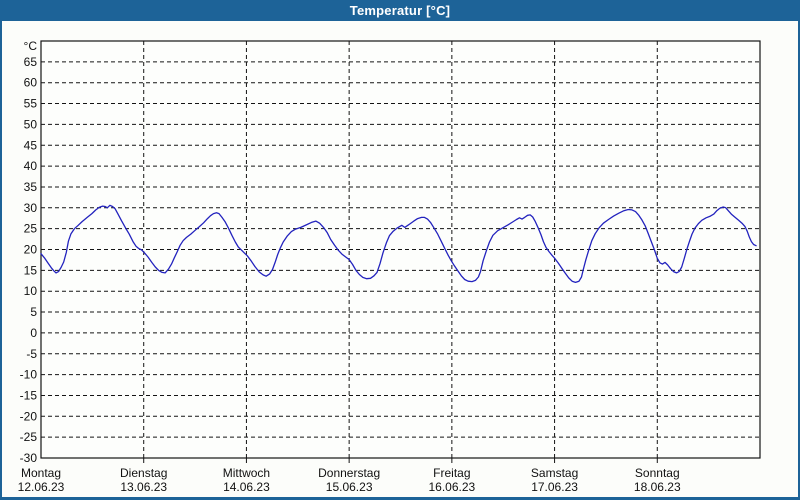  I want to click on y-axis-label: 20, so click(31, 250).